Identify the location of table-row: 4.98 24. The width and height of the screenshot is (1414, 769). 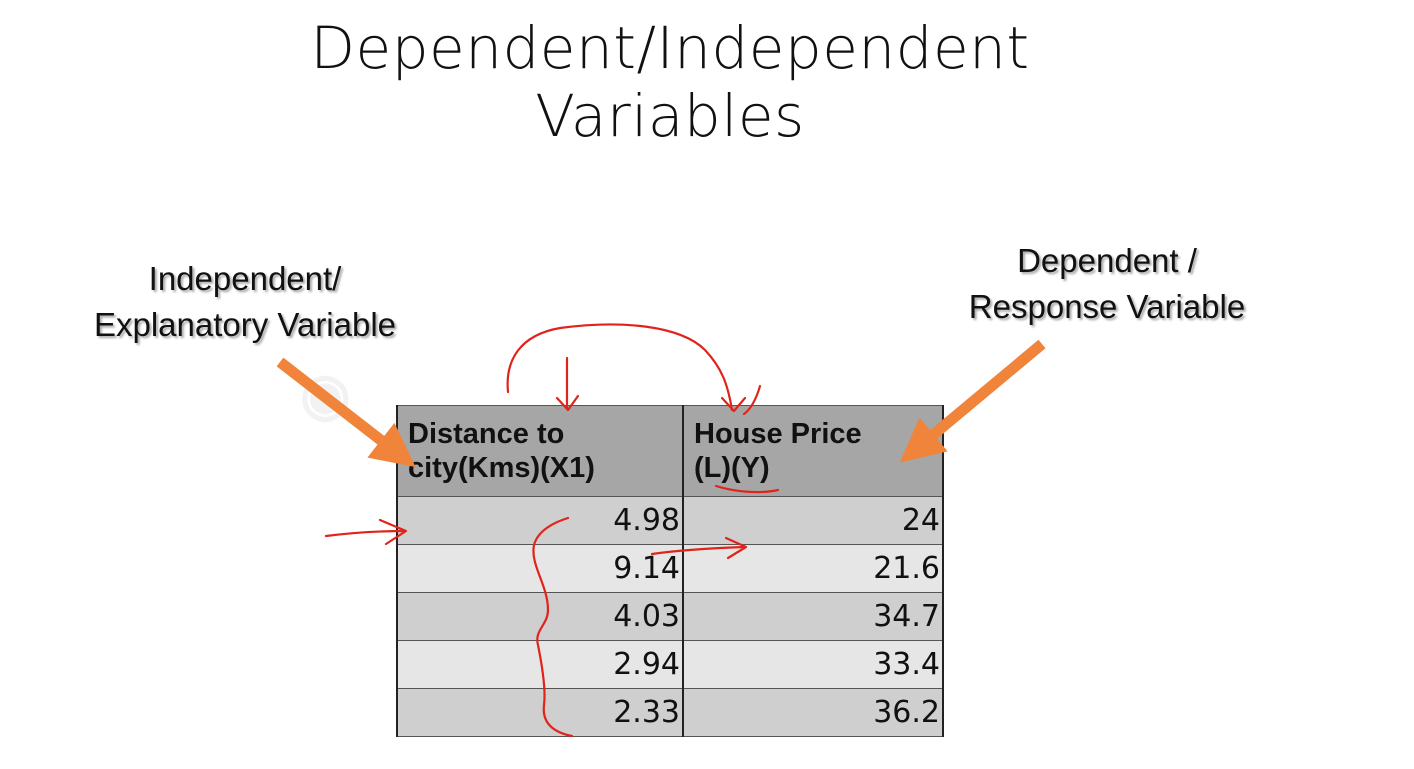
(670, 520).